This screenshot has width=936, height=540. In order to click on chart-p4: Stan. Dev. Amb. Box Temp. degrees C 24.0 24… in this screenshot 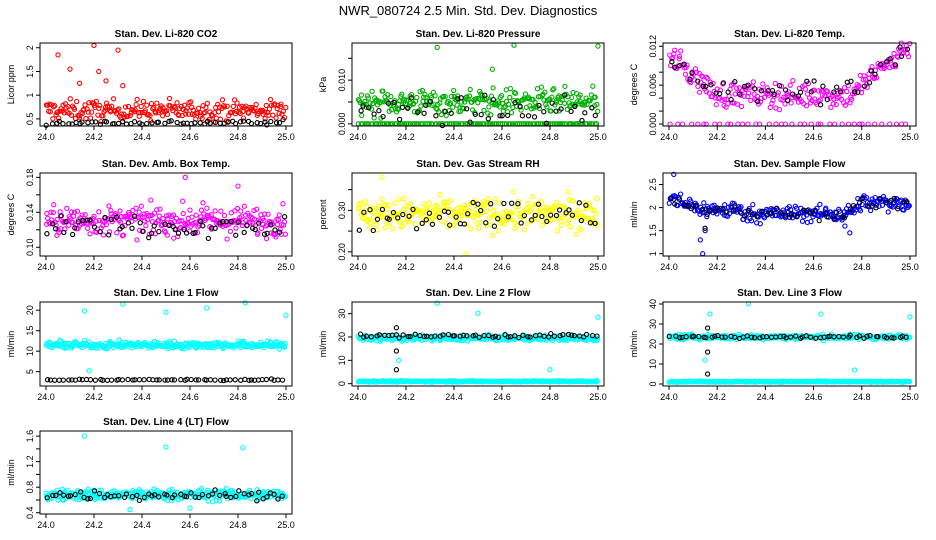, I will do `click(150, 215)`.